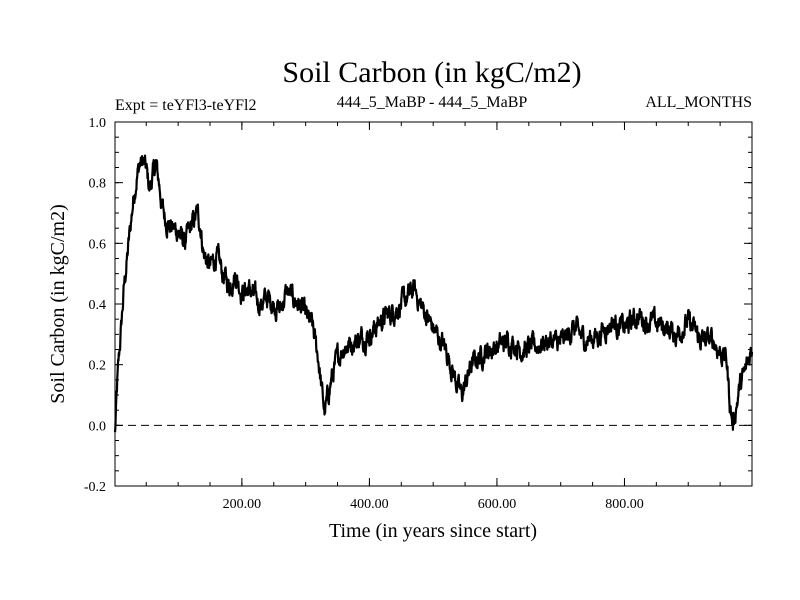 The width and height of the screenshot is (800, 600). What do you see at coordinates (497, 504) in the screenshot?
I see `x-tick-label: 600.00` at bounding box center [497, 504].